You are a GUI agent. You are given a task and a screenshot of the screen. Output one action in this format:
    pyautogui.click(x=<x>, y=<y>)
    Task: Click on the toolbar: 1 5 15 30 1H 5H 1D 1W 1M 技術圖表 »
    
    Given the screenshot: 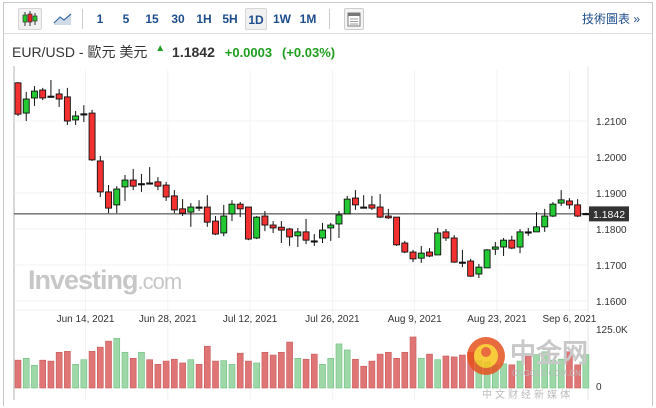 What is the action you would take?
    pyautogui.click(x=328, y=18)
    